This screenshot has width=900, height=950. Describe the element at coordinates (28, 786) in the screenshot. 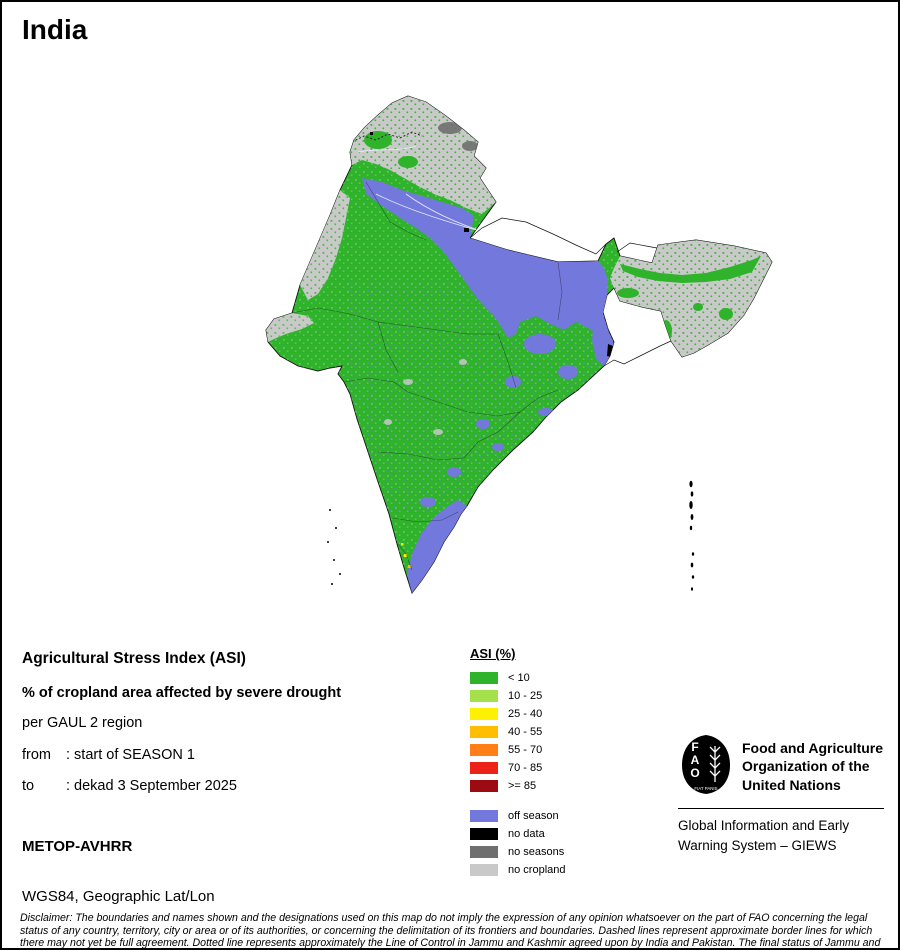

I see `to-label: to` at that location.